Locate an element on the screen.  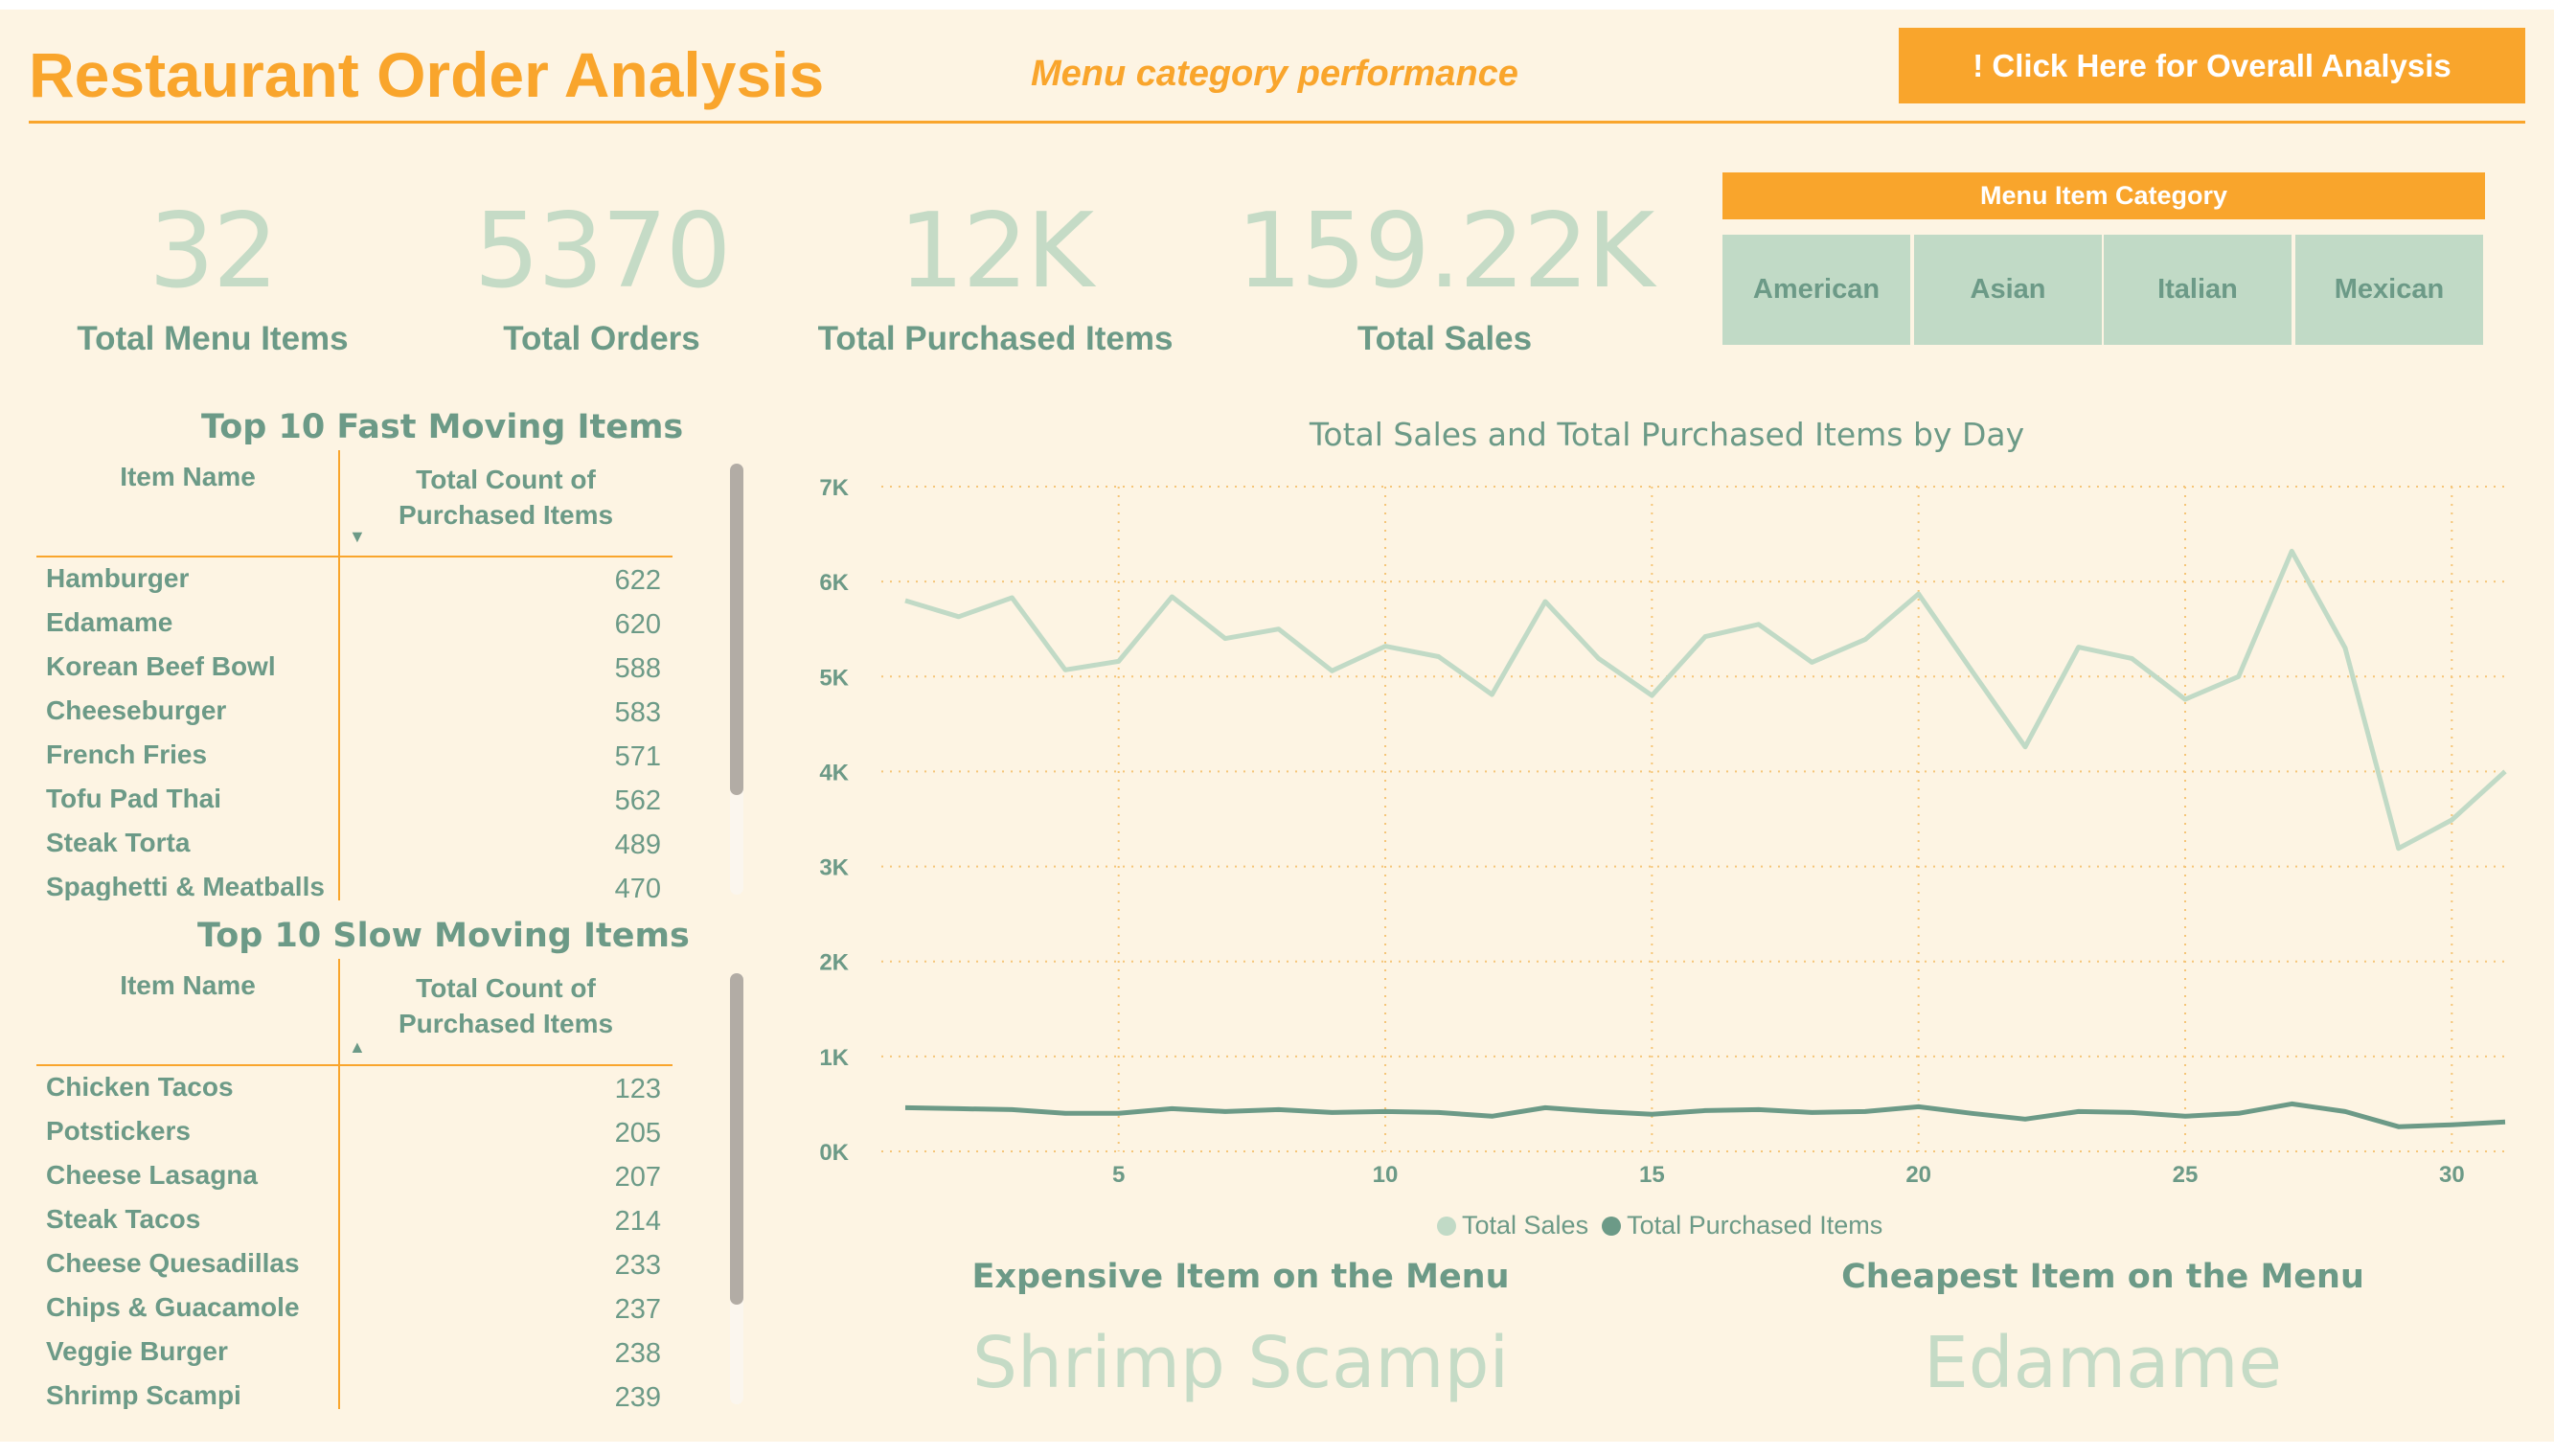
fast-table-scrollbar is located at coordinates (736, 680).